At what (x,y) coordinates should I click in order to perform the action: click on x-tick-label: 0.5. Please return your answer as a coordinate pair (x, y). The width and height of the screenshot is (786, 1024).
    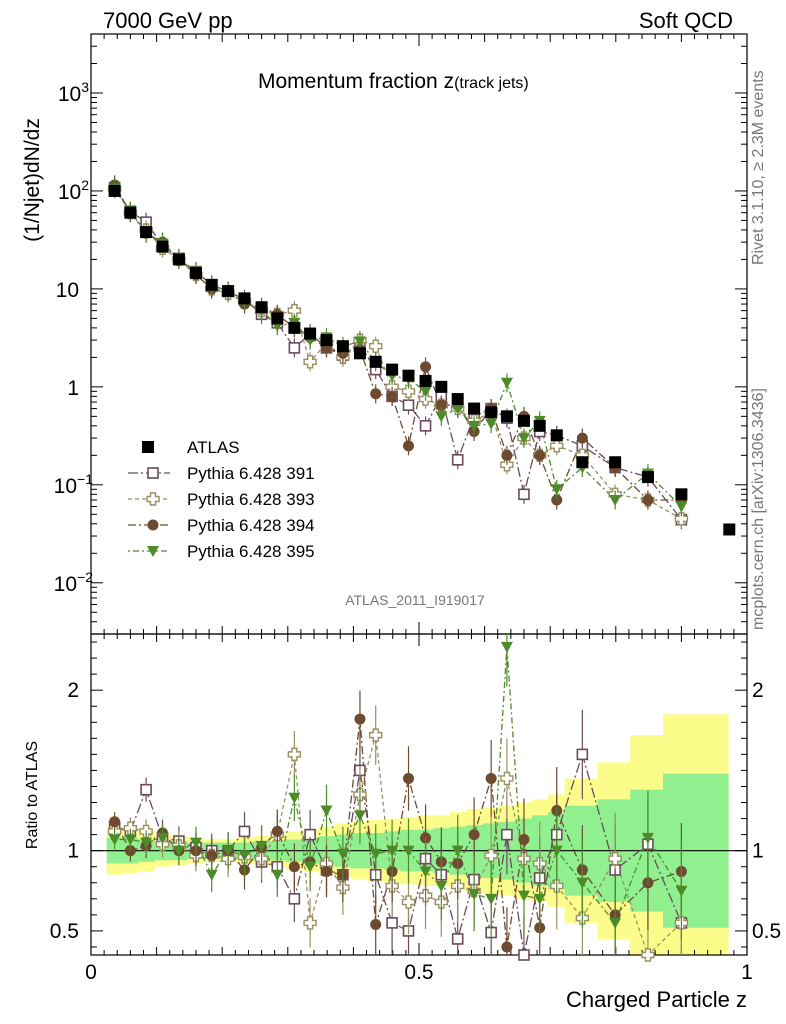
    Looking at the image, I should click on (418, 972).